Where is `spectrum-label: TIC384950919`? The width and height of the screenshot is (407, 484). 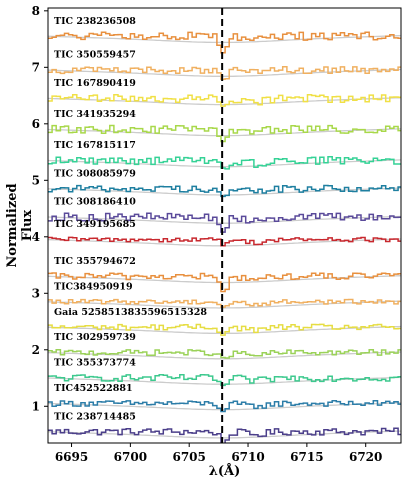 spectrum-label: TIC384950919 is located at coordinates (93, 286).